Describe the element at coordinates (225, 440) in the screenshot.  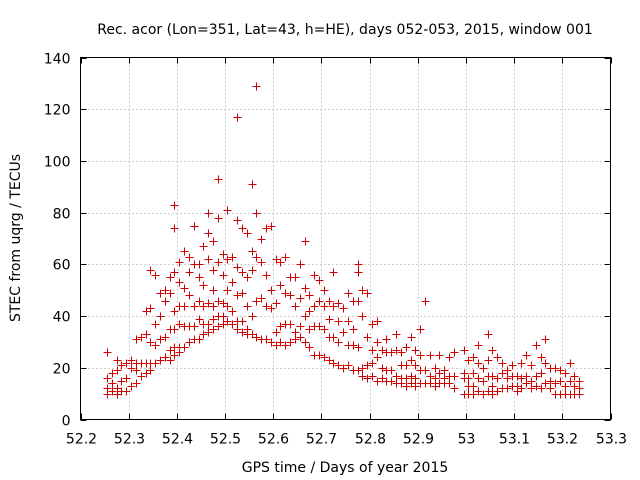
I see `x-tick-label: 52.5` at that location.